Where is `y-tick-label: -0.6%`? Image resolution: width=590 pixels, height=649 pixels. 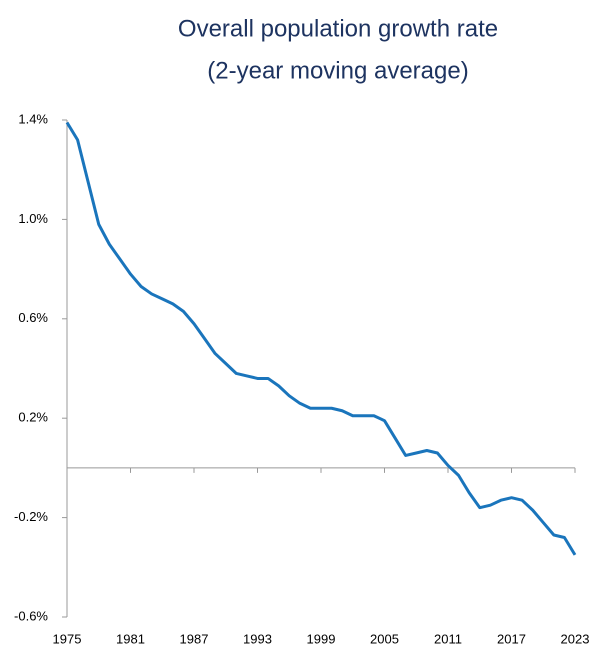 y-tick-label: -0.6% is located at coordinates (31, 615).